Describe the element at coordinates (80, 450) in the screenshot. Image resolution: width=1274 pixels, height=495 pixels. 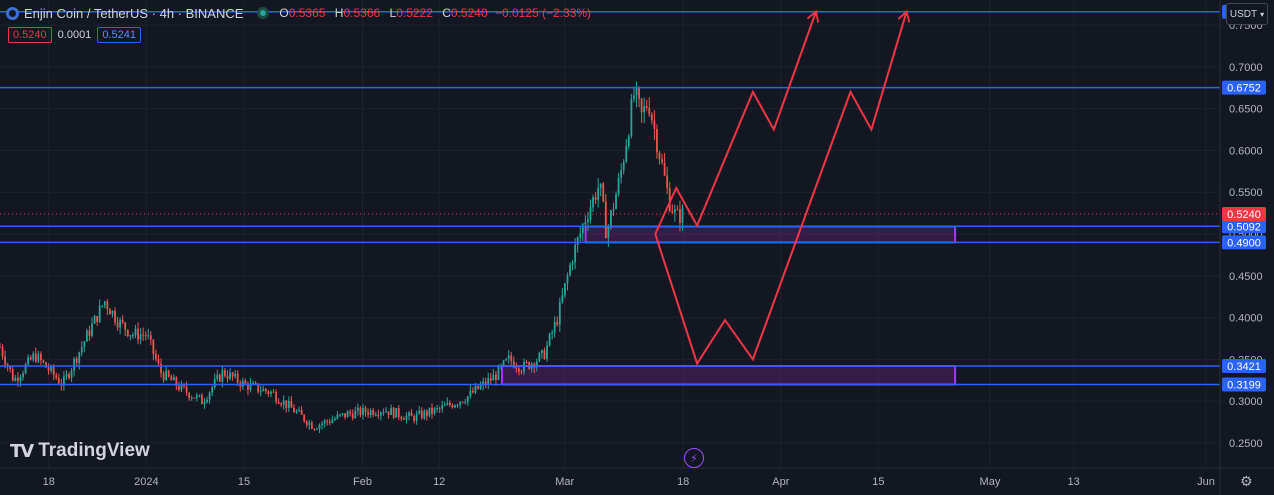
I see `tradingview-logo: 𝗧𝗩 TradingView` at that location.